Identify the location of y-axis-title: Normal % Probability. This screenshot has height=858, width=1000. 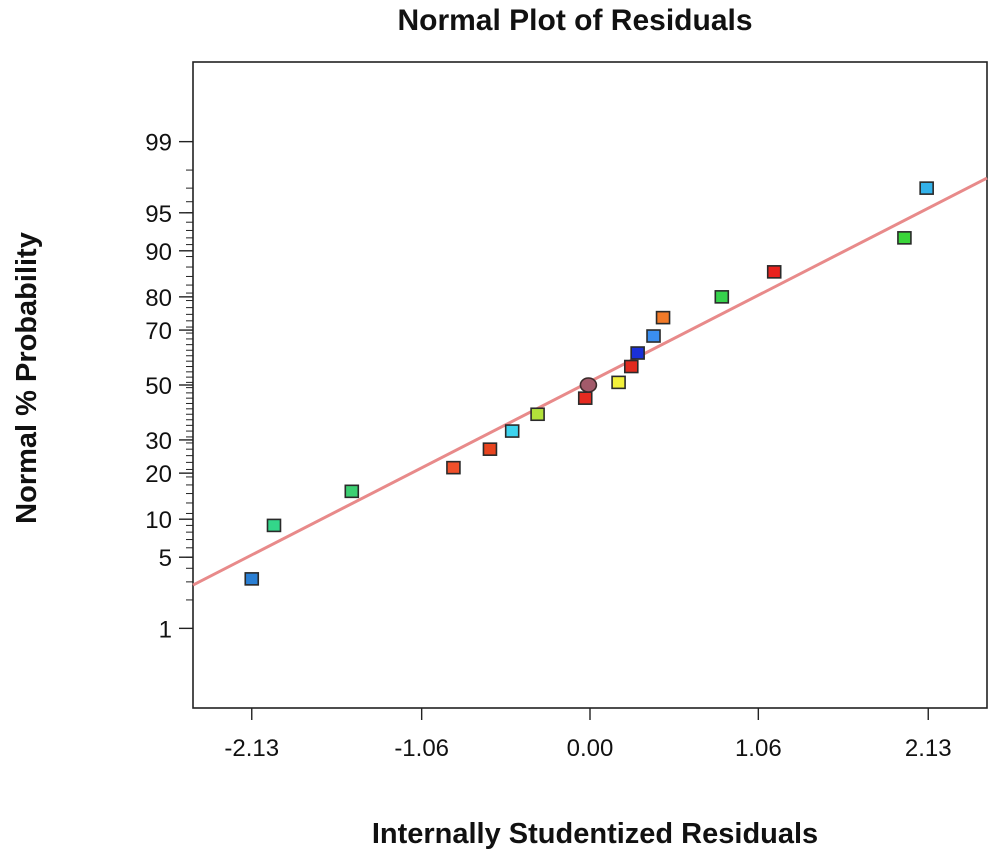
(27, 378).